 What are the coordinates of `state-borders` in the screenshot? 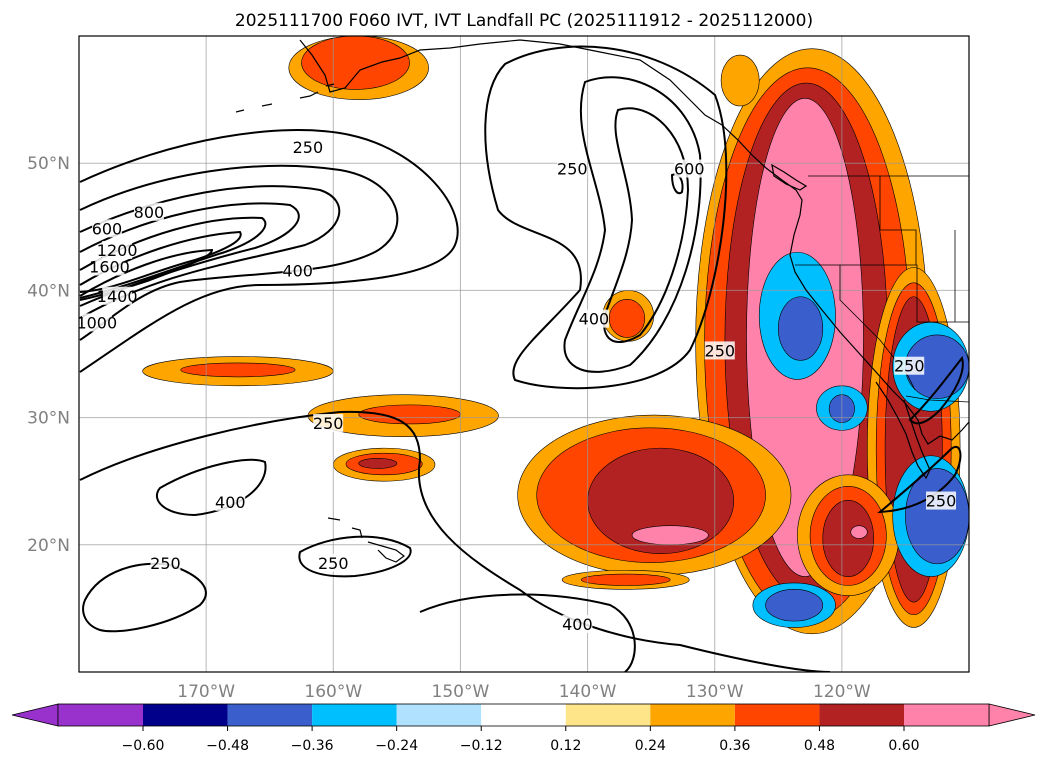 It's located at (882, 289).